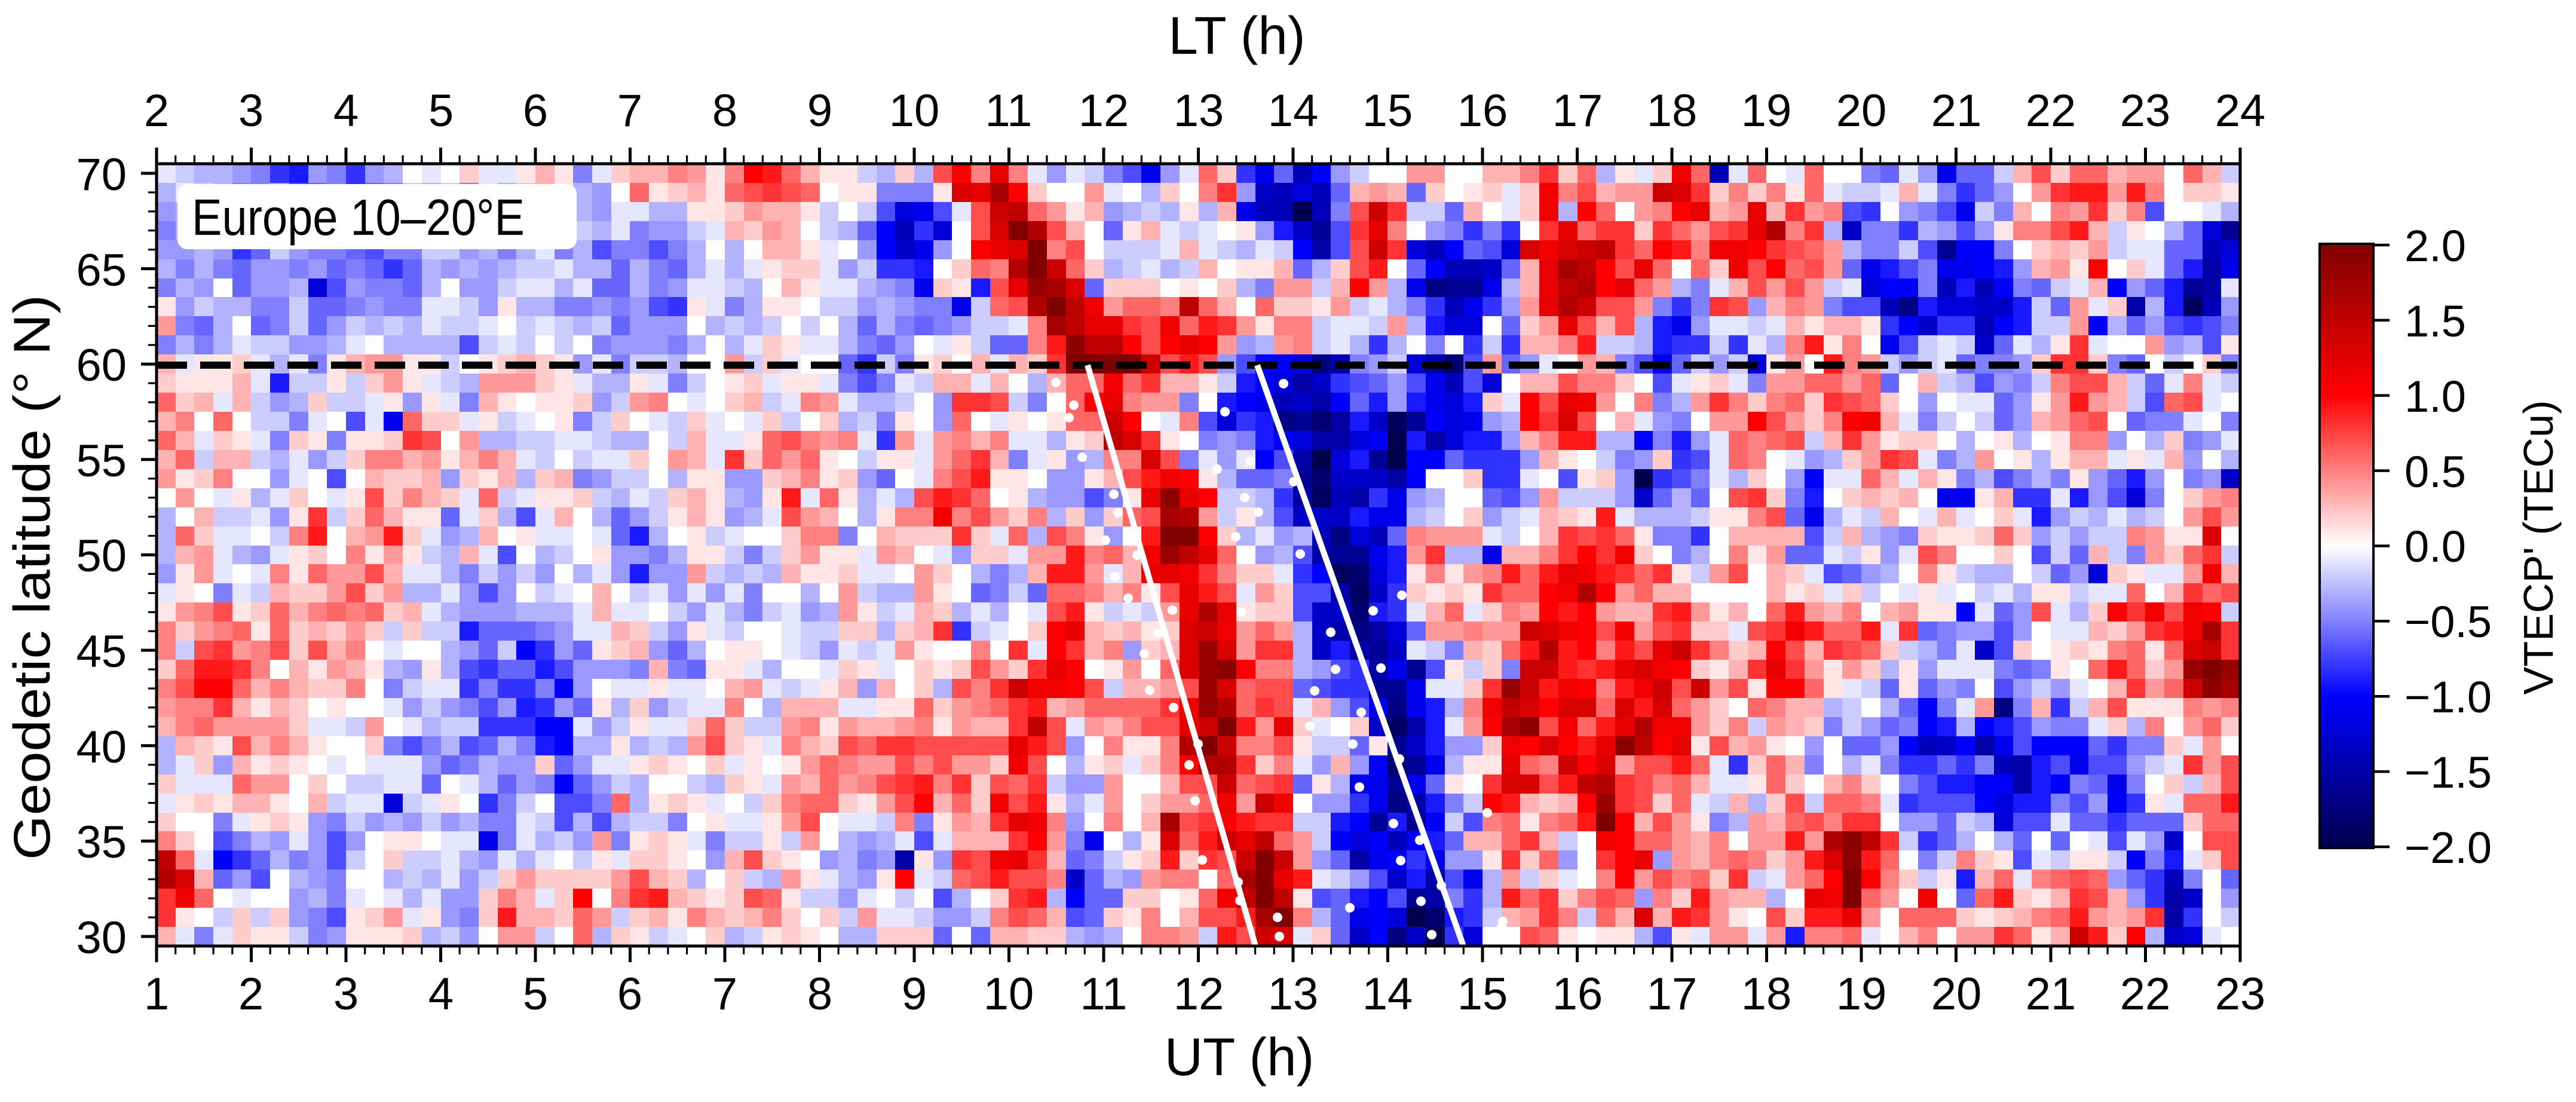 The height and width of the screenshot is (1102, 2576). What do you see at coordinates (102, 366) in the screenshot?
I see `svg-text: 60` at bounding box center [102, 366].